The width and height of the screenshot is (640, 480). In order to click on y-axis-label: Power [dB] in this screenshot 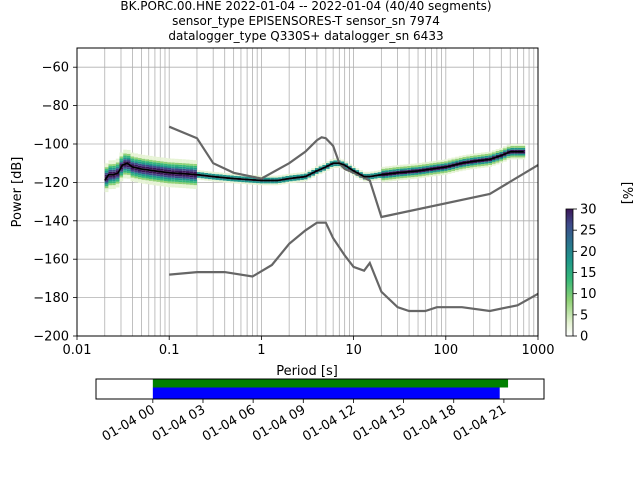, I will do `click(17, 192)`.